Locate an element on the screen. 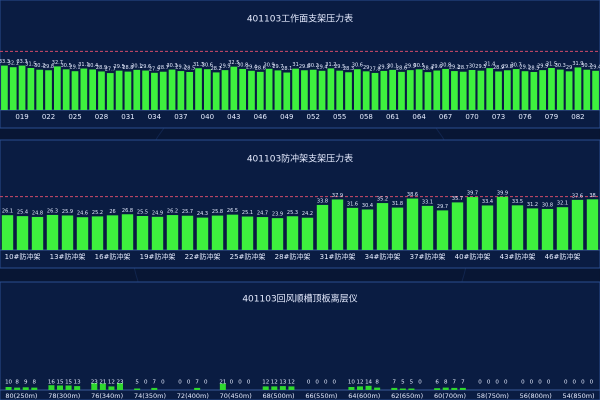 Image resolution: width=600 pixels, height=400 pixels. data-label: 28.9 is located at coordinates (101, 68).